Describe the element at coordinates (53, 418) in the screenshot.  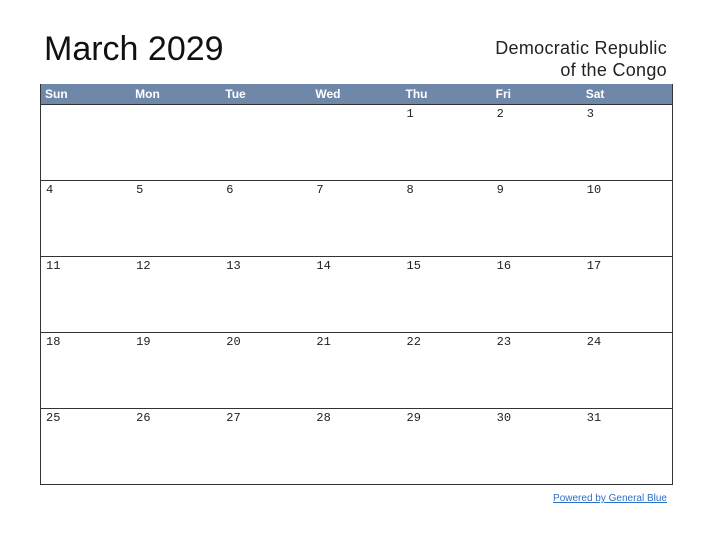
I see `day-cell: 25` at that location.